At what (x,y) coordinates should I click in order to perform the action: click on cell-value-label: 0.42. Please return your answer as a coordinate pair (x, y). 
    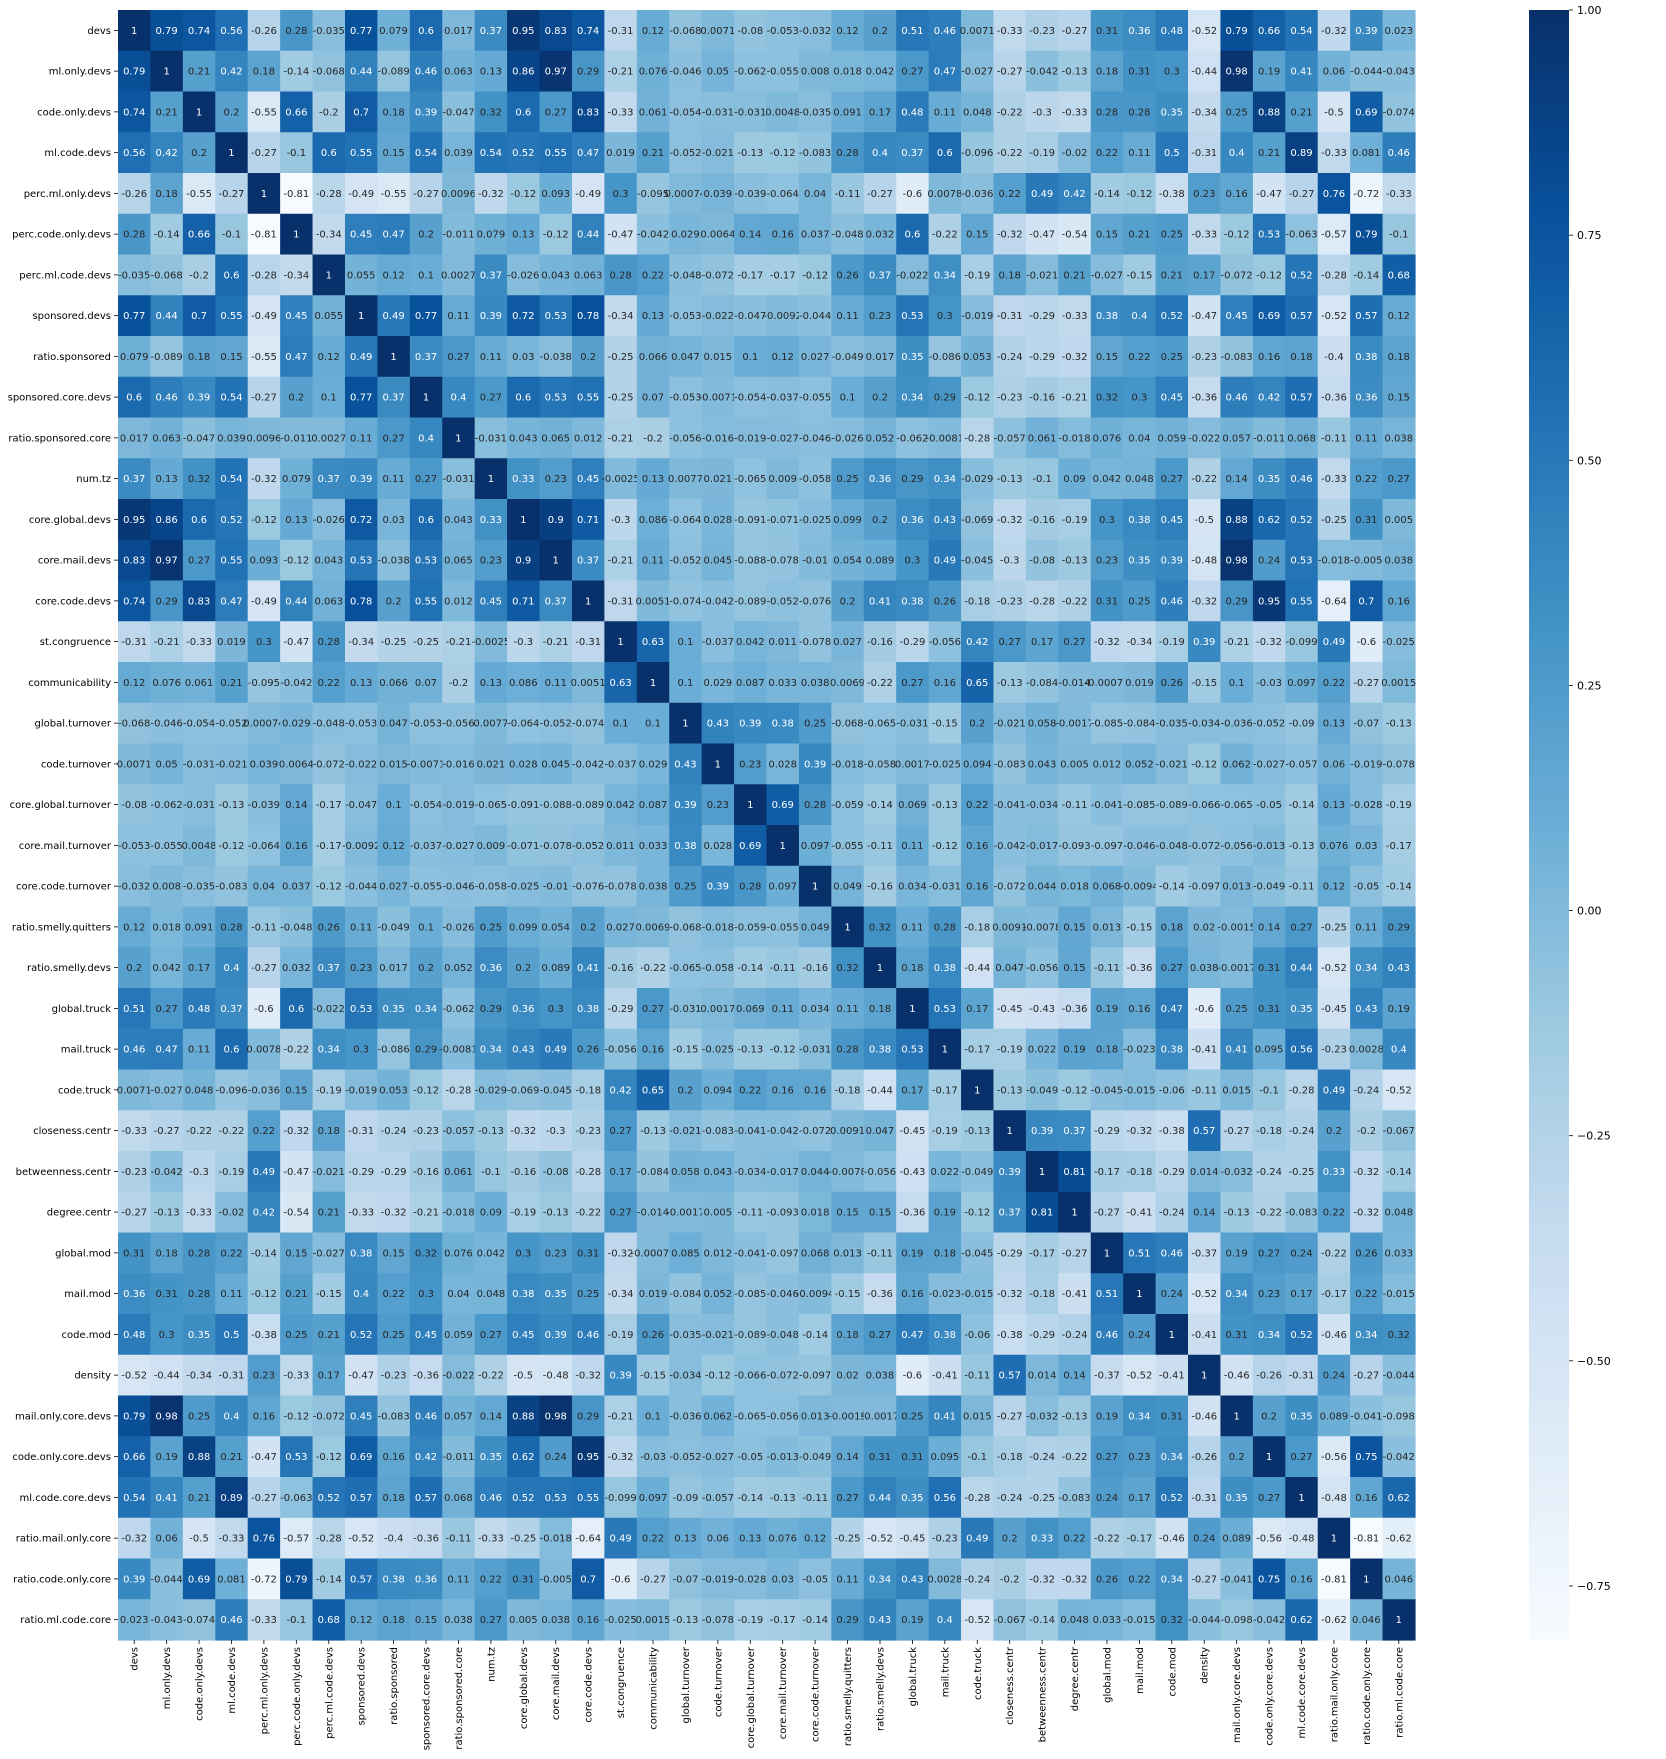
    Looking at the image, I should click on (1269, 398).